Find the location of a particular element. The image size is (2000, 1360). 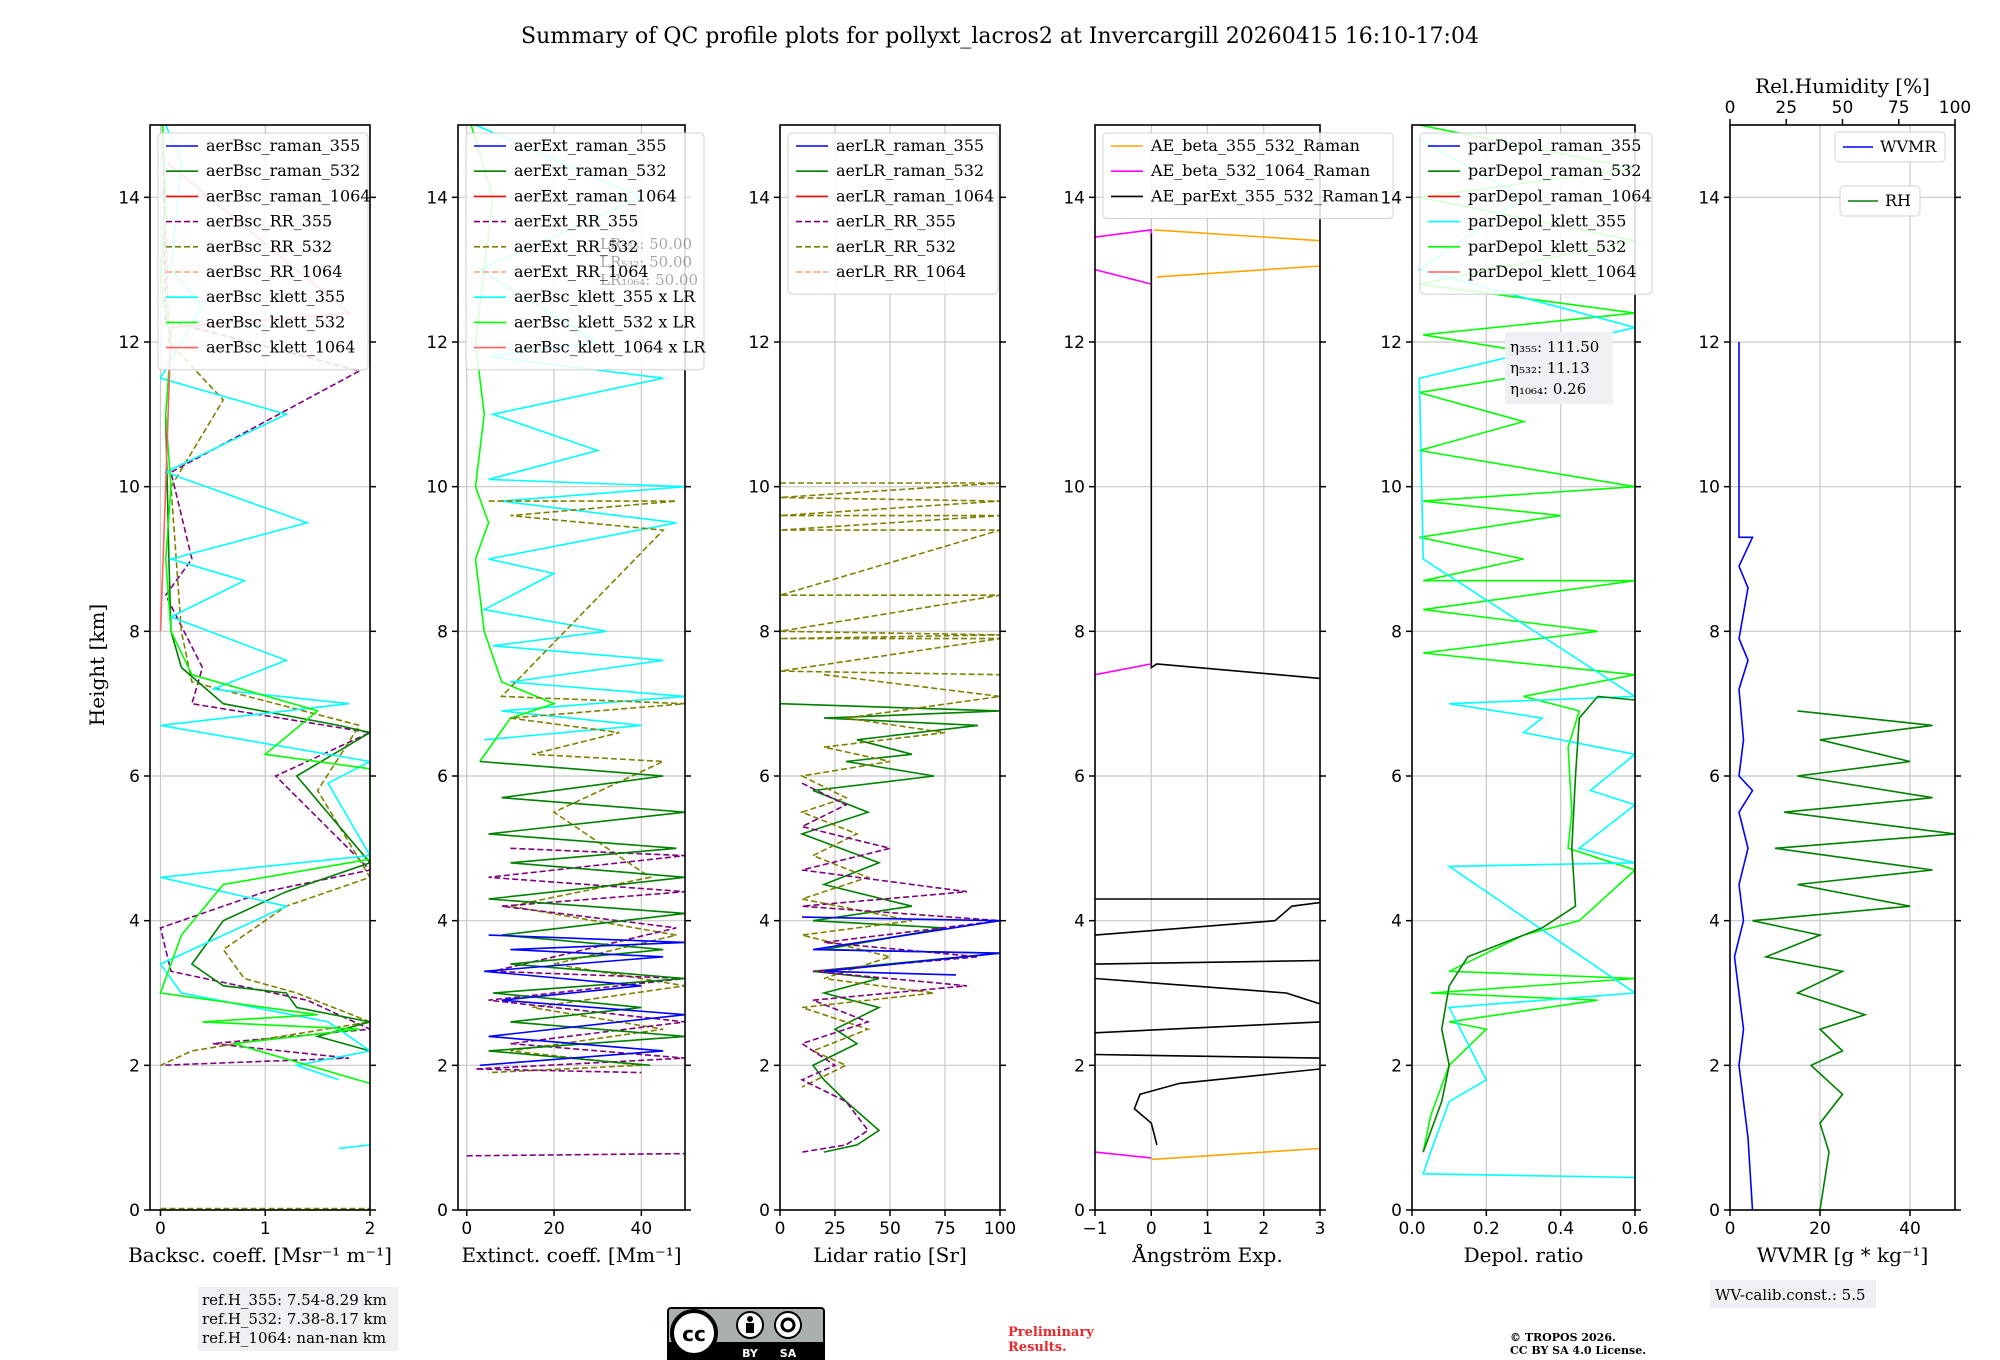

legend-entry: aerBsc_RR_355 is located at coordinates (269, 221).